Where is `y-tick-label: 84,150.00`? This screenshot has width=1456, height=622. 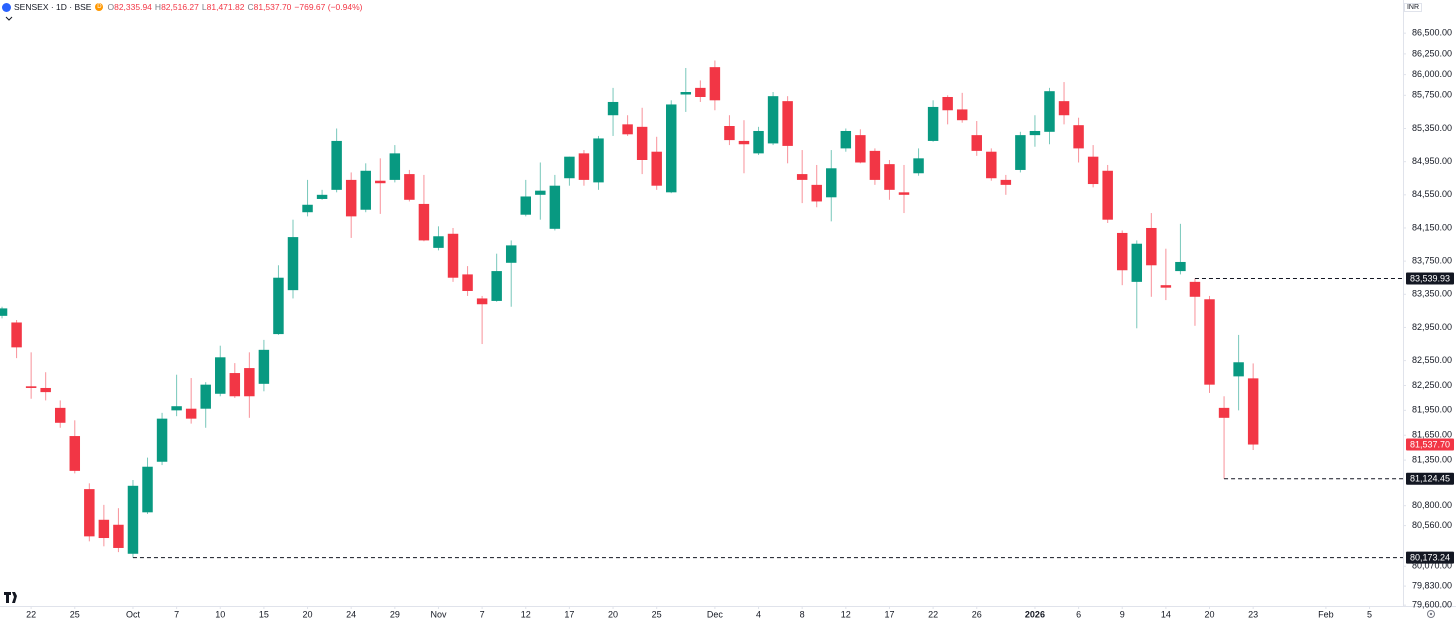 y-tick-label: 84,150.00 is located at coordinates (1432, 227).